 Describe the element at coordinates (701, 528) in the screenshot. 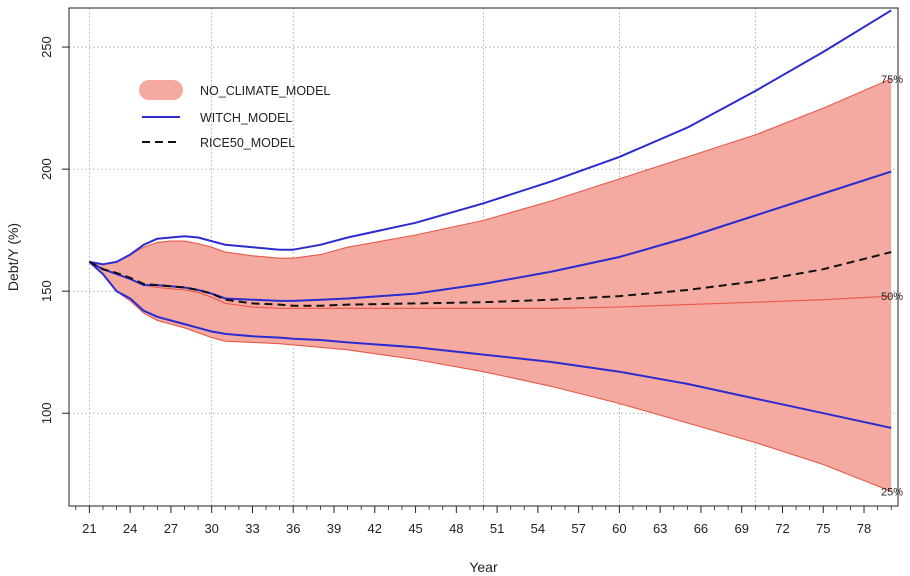

I see `x-tick-label: 66` at that location.